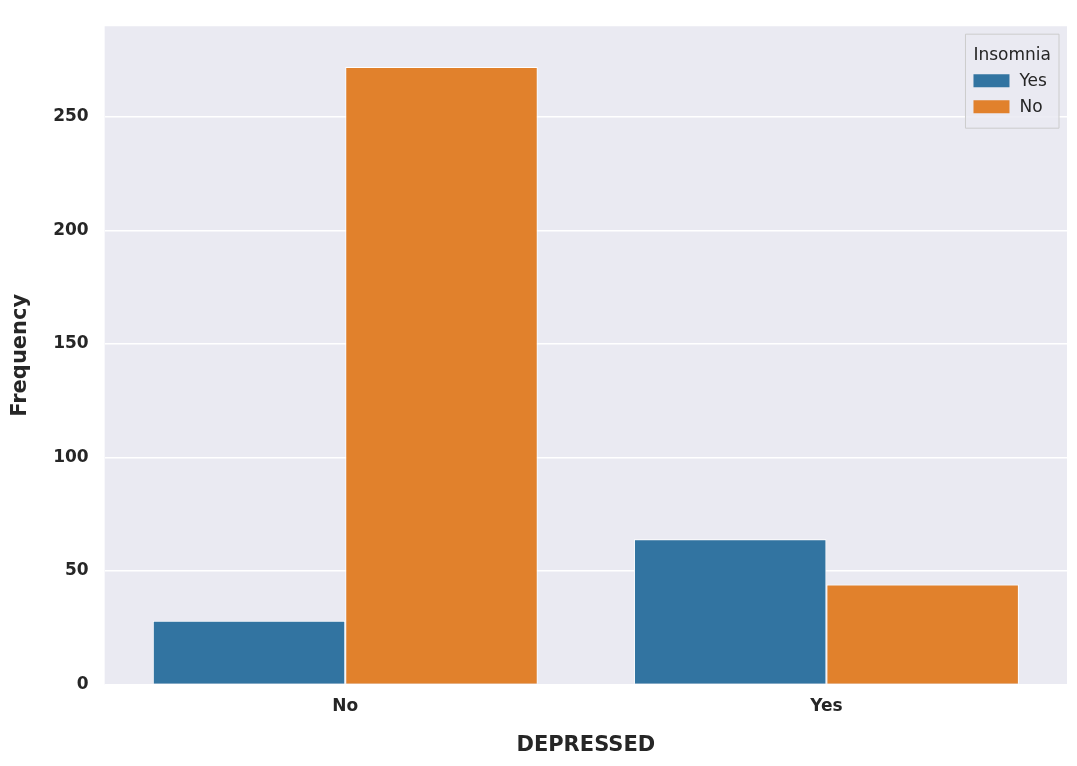 Image resolution: width=1077 pixels, height=766 pixels. What do you see at coordinates (586, 743) in the screenshot?
I see `x-axis-title: DEPRESSED` at bounding box center [586, 743].